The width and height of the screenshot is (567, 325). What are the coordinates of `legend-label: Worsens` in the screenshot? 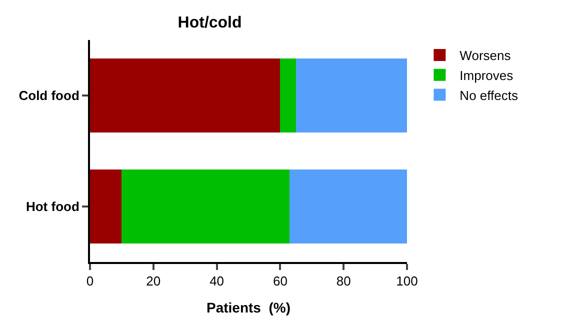 It's located at (486, 56).